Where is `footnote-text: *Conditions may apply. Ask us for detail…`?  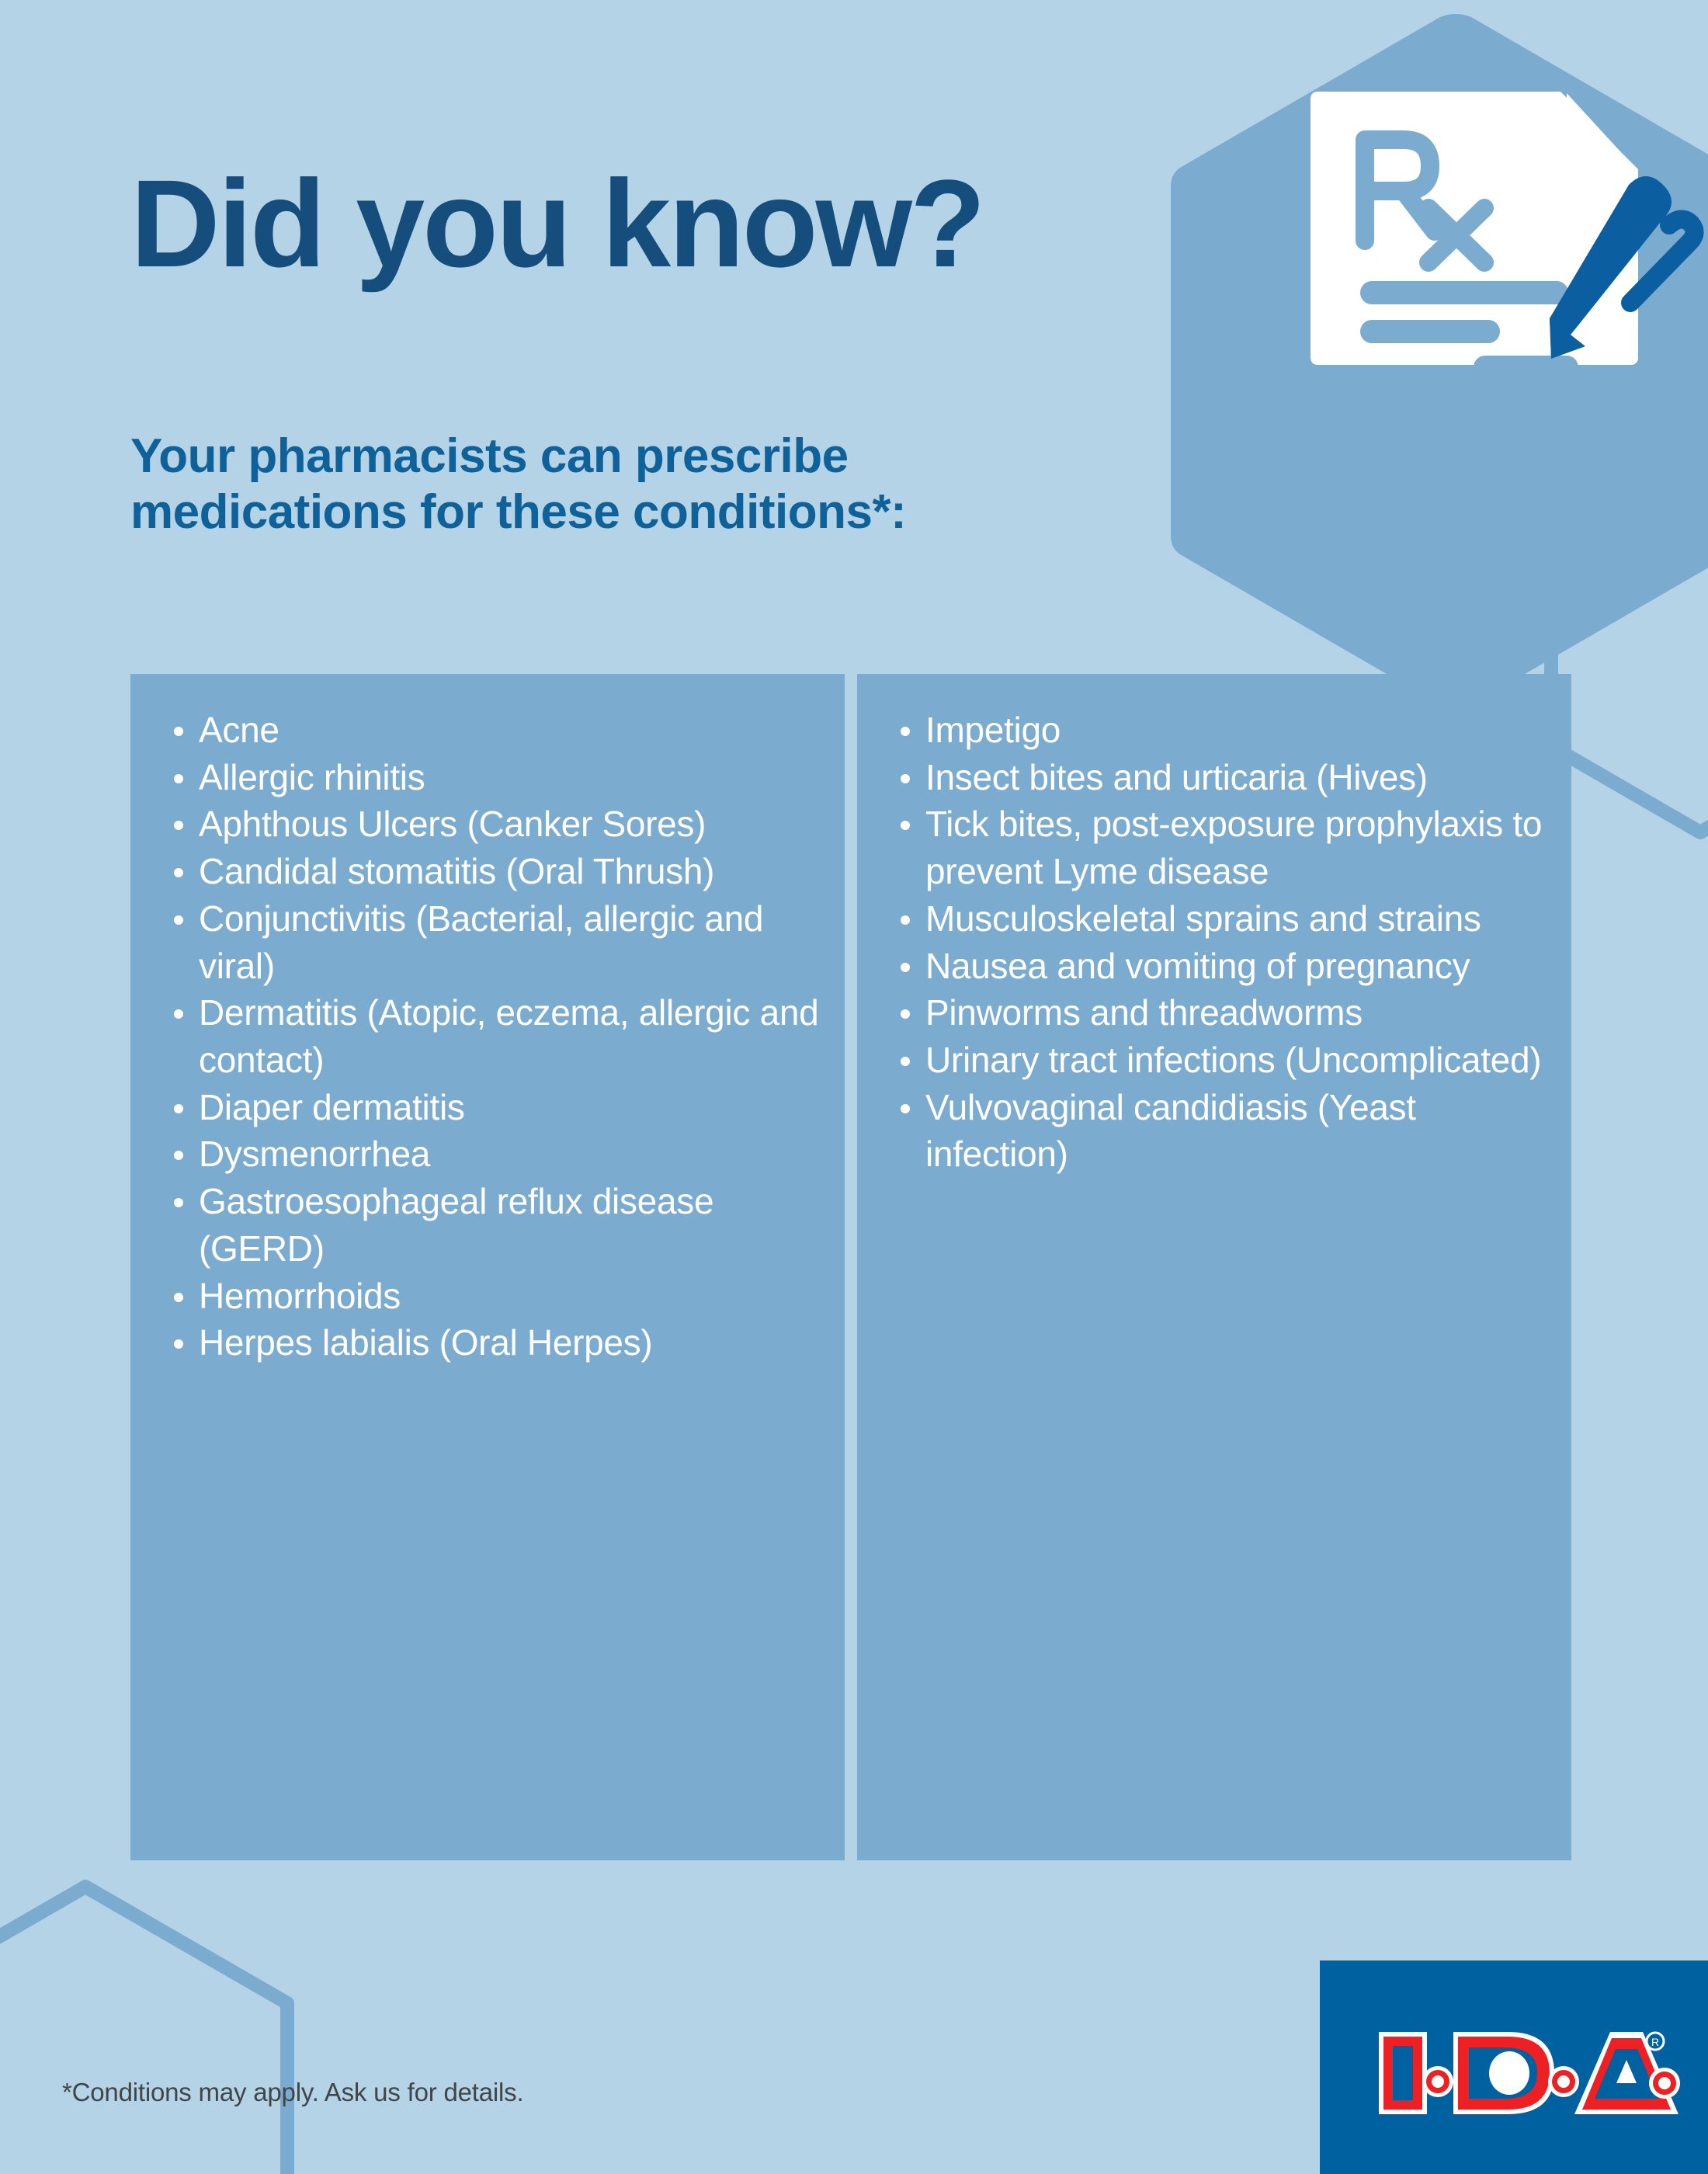 footnote-text: *Conditions may apply. Ask us for detail… is located at coordinates (293, 2092).